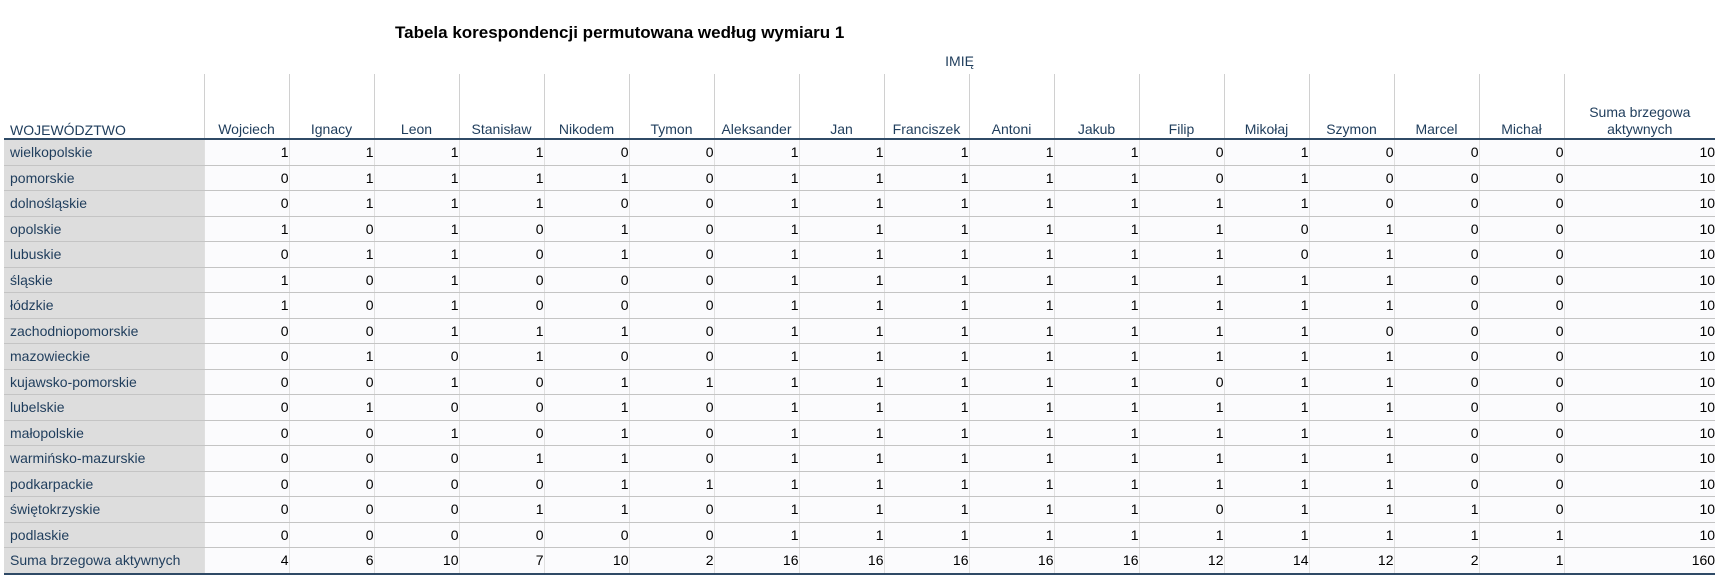 Image resolution: width=1717 pixels, height=577 pixels. I want to click on column-spanner-label: IMIĘ, so click(959, 61).